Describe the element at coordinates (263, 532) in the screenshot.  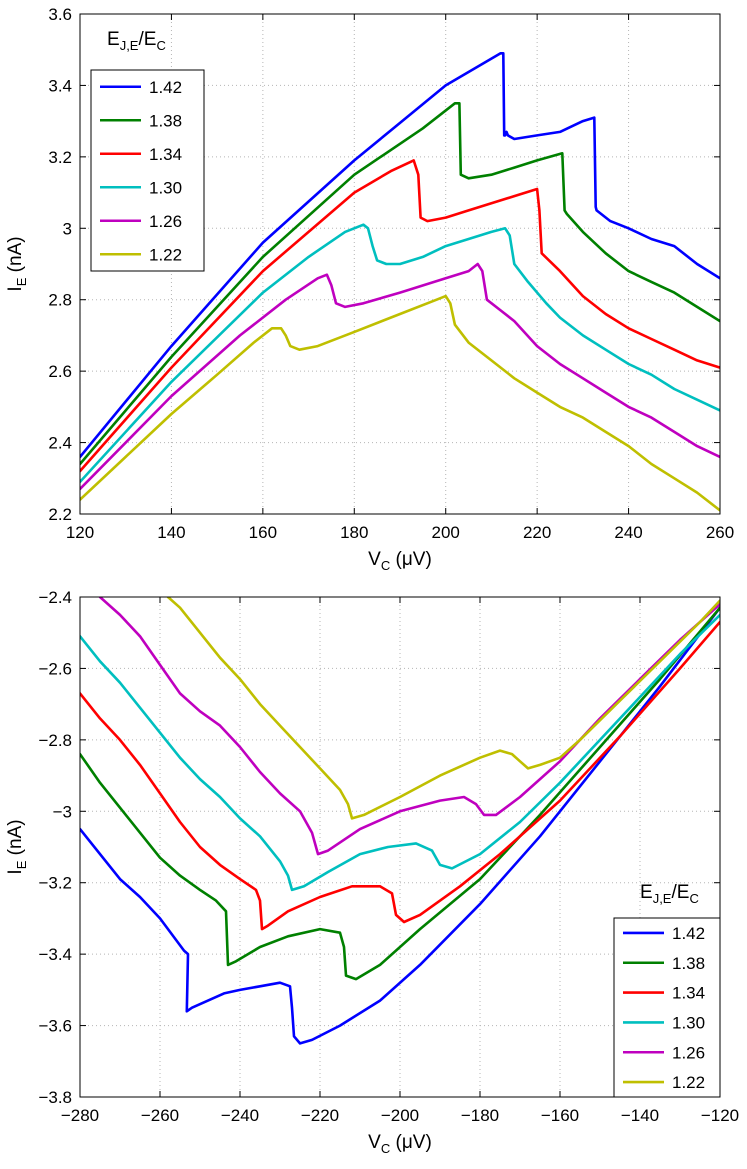
I see `x-tick-label: 160` at that location.